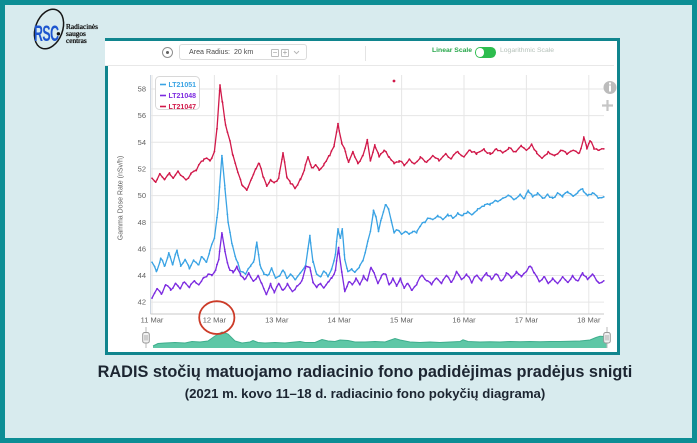 This screenshot has width=697, height=443. Describe the element at coordinates (183, 107) in the screenshot. I see `svg-text: LT21047` at that location.